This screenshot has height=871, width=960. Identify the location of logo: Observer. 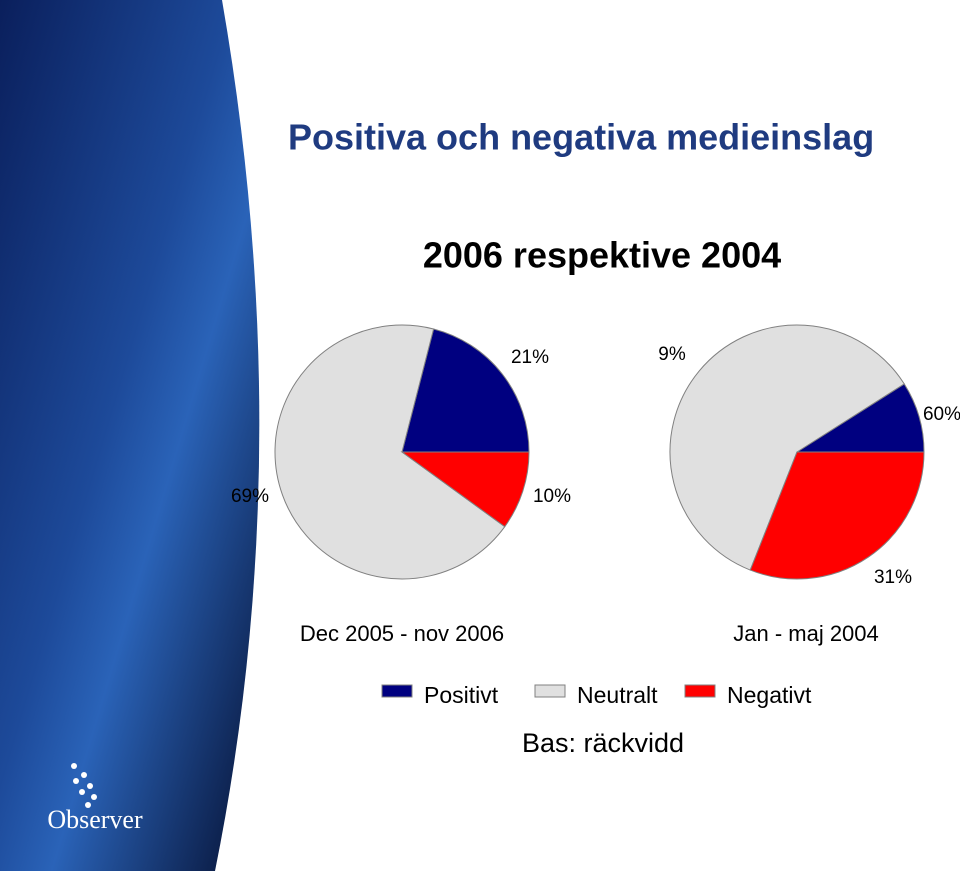
(95, 819).